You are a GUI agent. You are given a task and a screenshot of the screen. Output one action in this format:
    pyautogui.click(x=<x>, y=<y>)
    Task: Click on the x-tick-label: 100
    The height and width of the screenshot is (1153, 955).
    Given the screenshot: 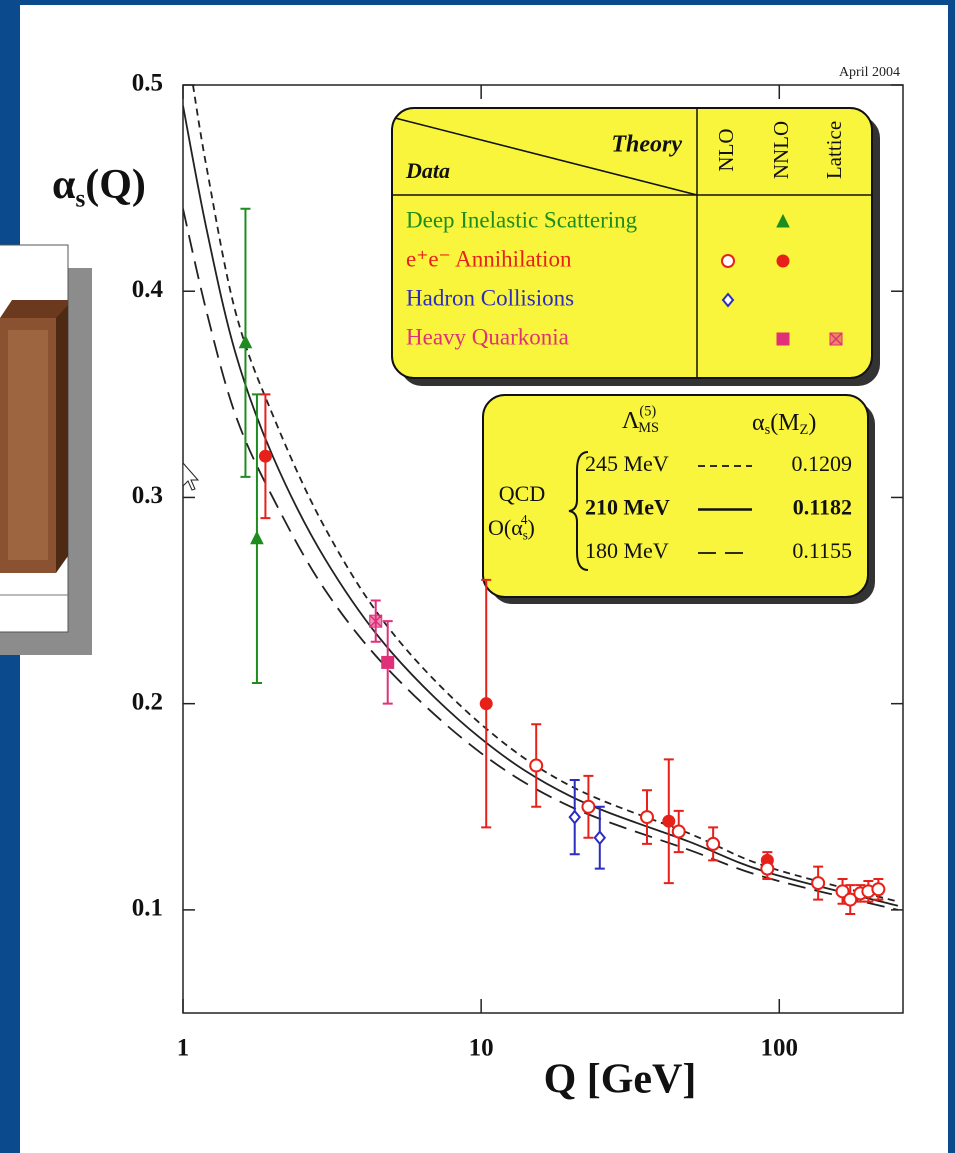 What is the action you would take?
    pyautogui.click(x=780, y=1048)
    